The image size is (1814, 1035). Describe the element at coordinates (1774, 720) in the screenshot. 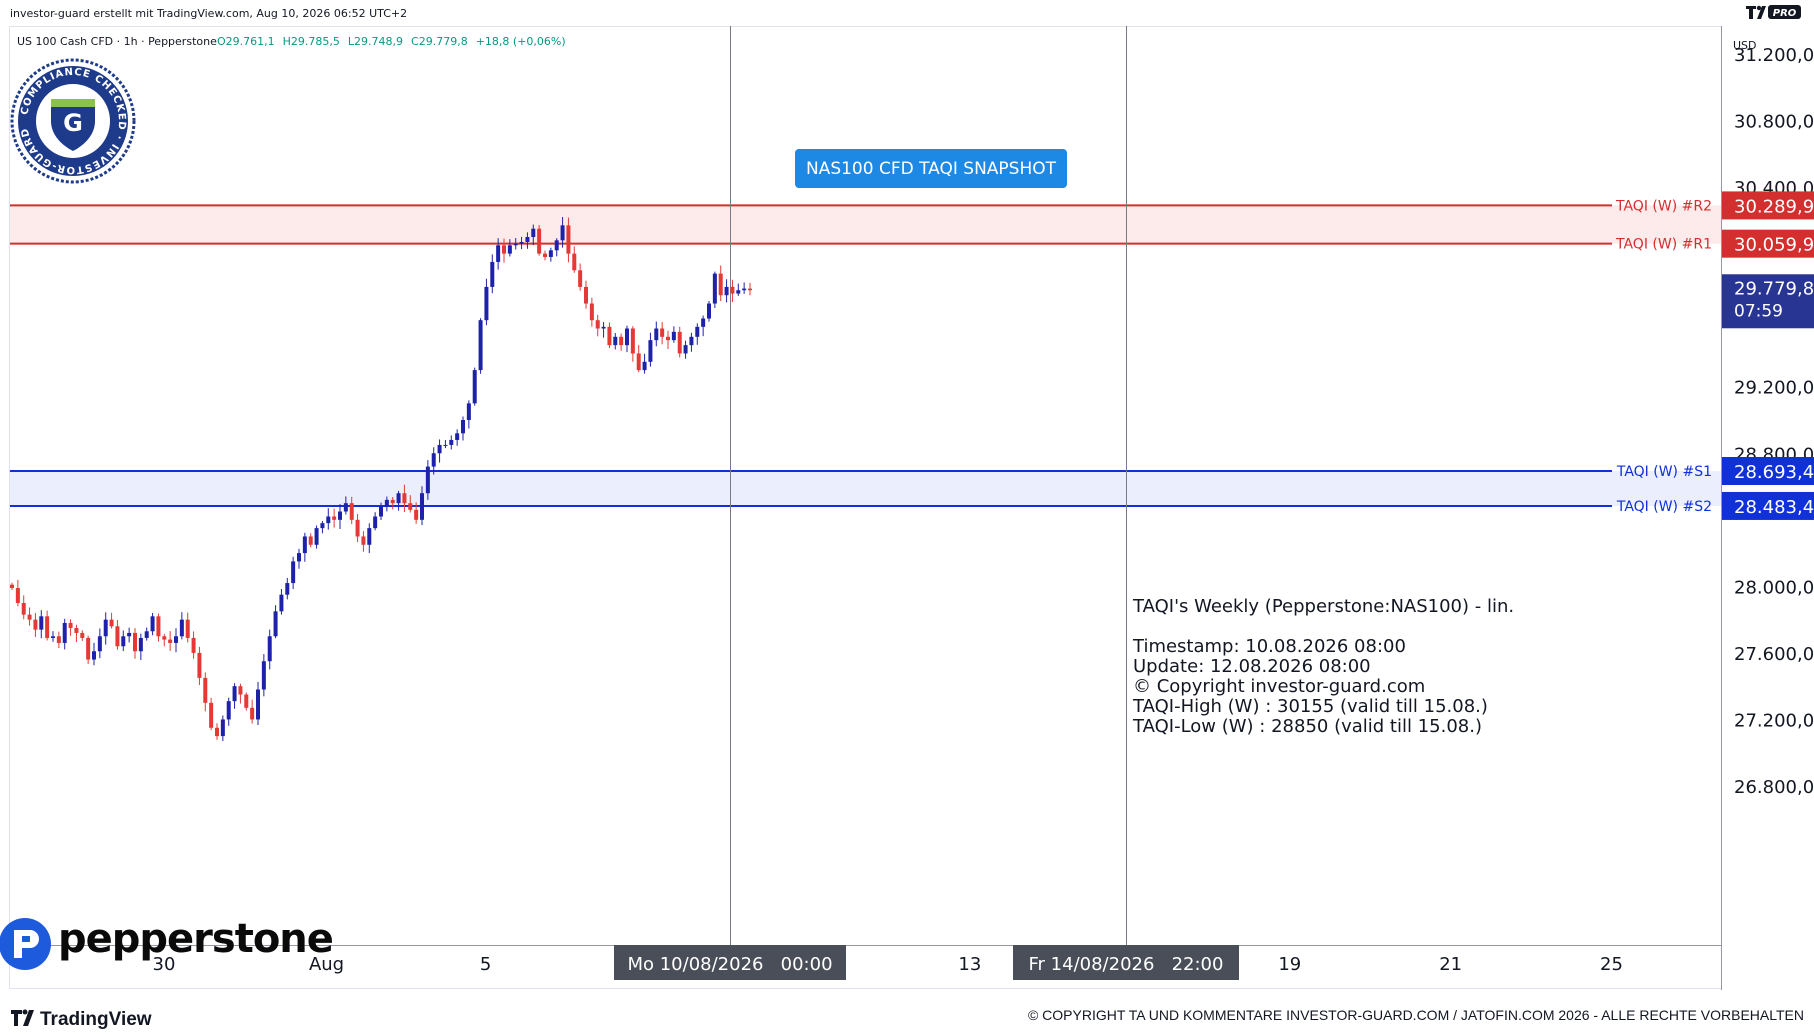

I see `y-tick-label: 27.200,0` at that location.